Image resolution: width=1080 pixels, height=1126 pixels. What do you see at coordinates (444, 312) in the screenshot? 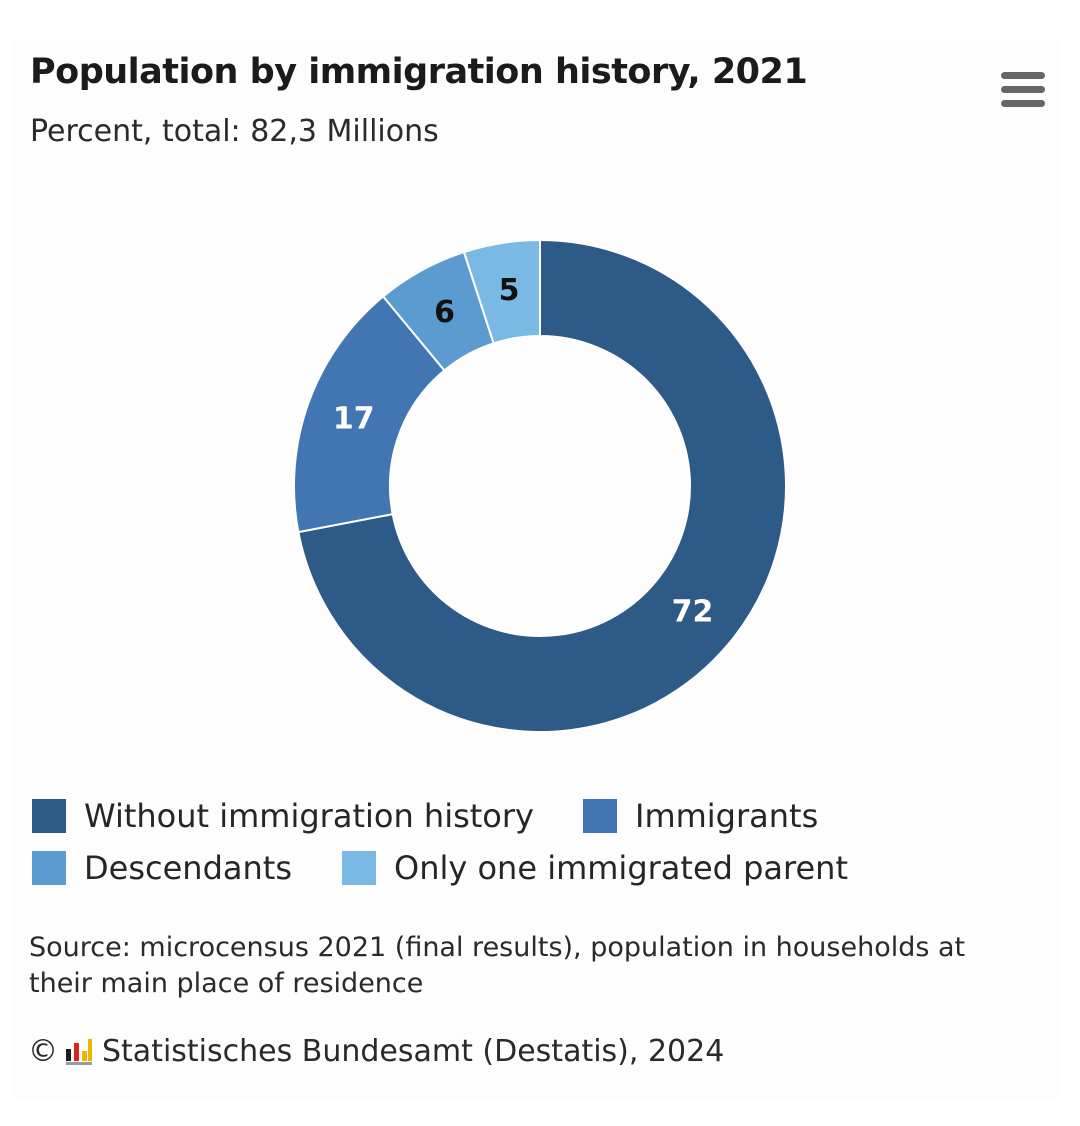
I see `data-label: 6` at bounding box center [444, 312].